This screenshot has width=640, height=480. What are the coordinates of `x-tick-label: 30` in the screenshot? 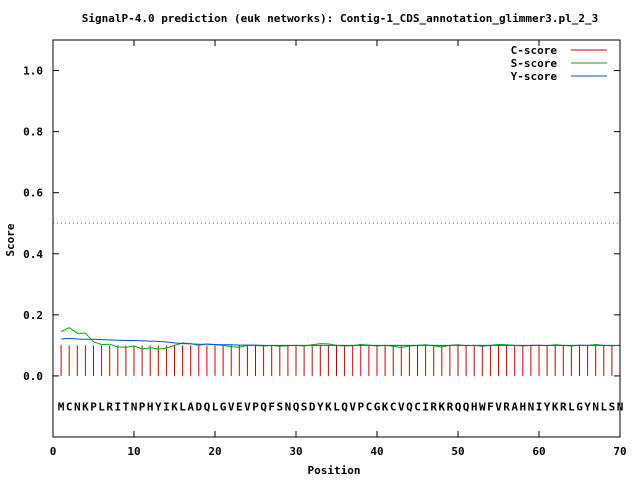 It's located at (295, 451).